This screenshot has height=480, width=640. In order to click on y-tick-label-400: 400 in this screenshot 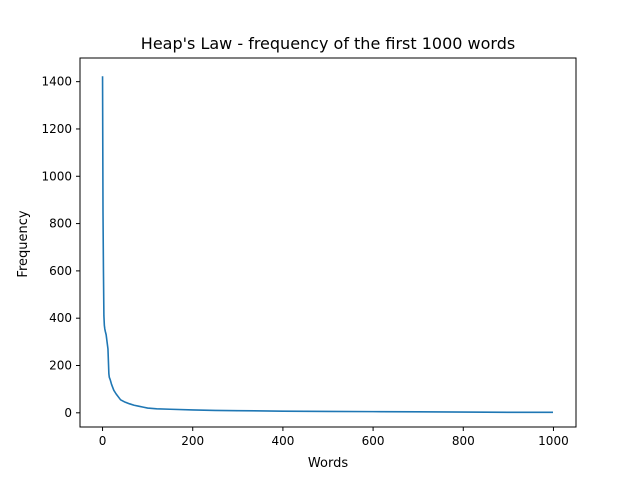, I will do `click(60, 318)`.